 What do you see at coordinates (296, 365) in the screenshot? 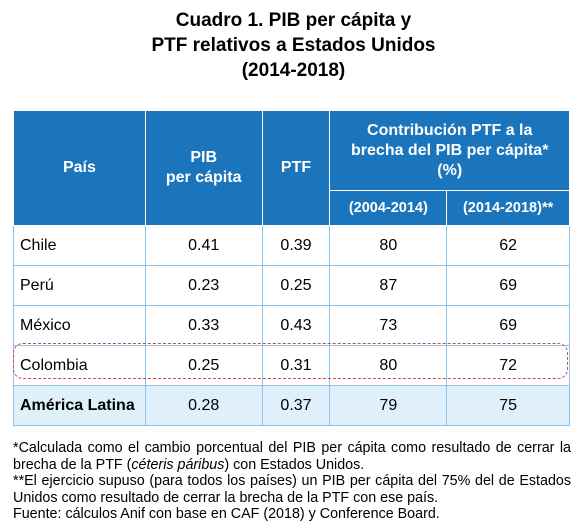
I see `value-cell: 0.31` at bounding box center [296, 365].